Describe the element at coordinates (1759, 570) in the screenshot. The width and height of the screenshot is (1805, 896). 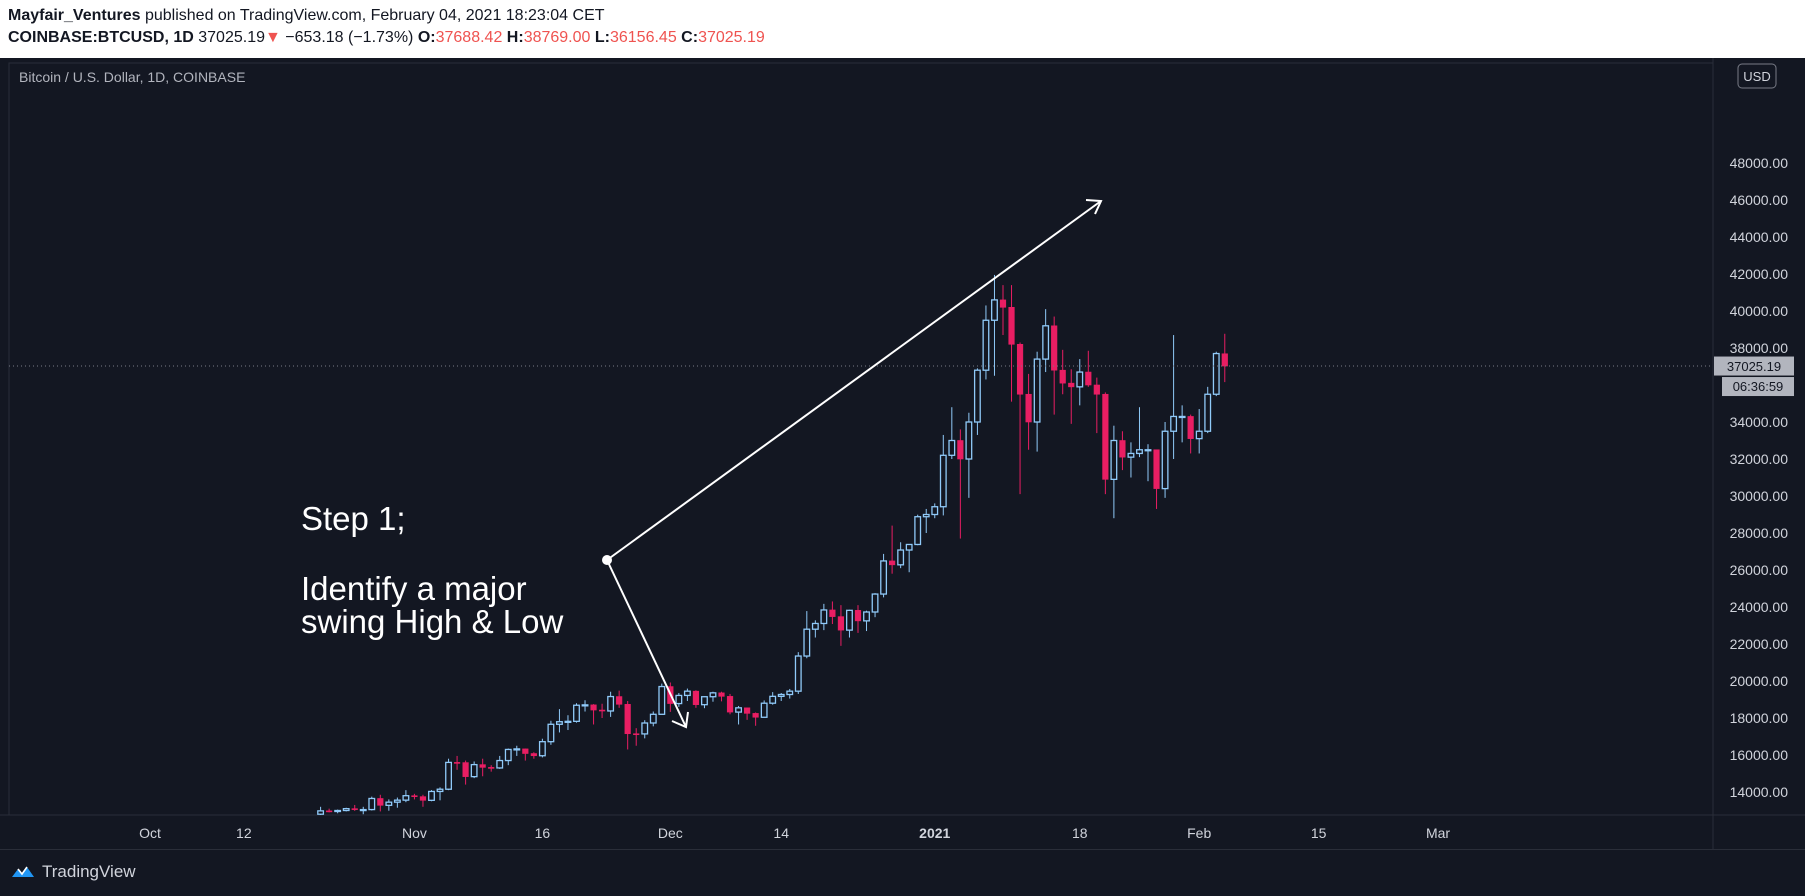
I see `price-tick-label: 26000.00` at that location.